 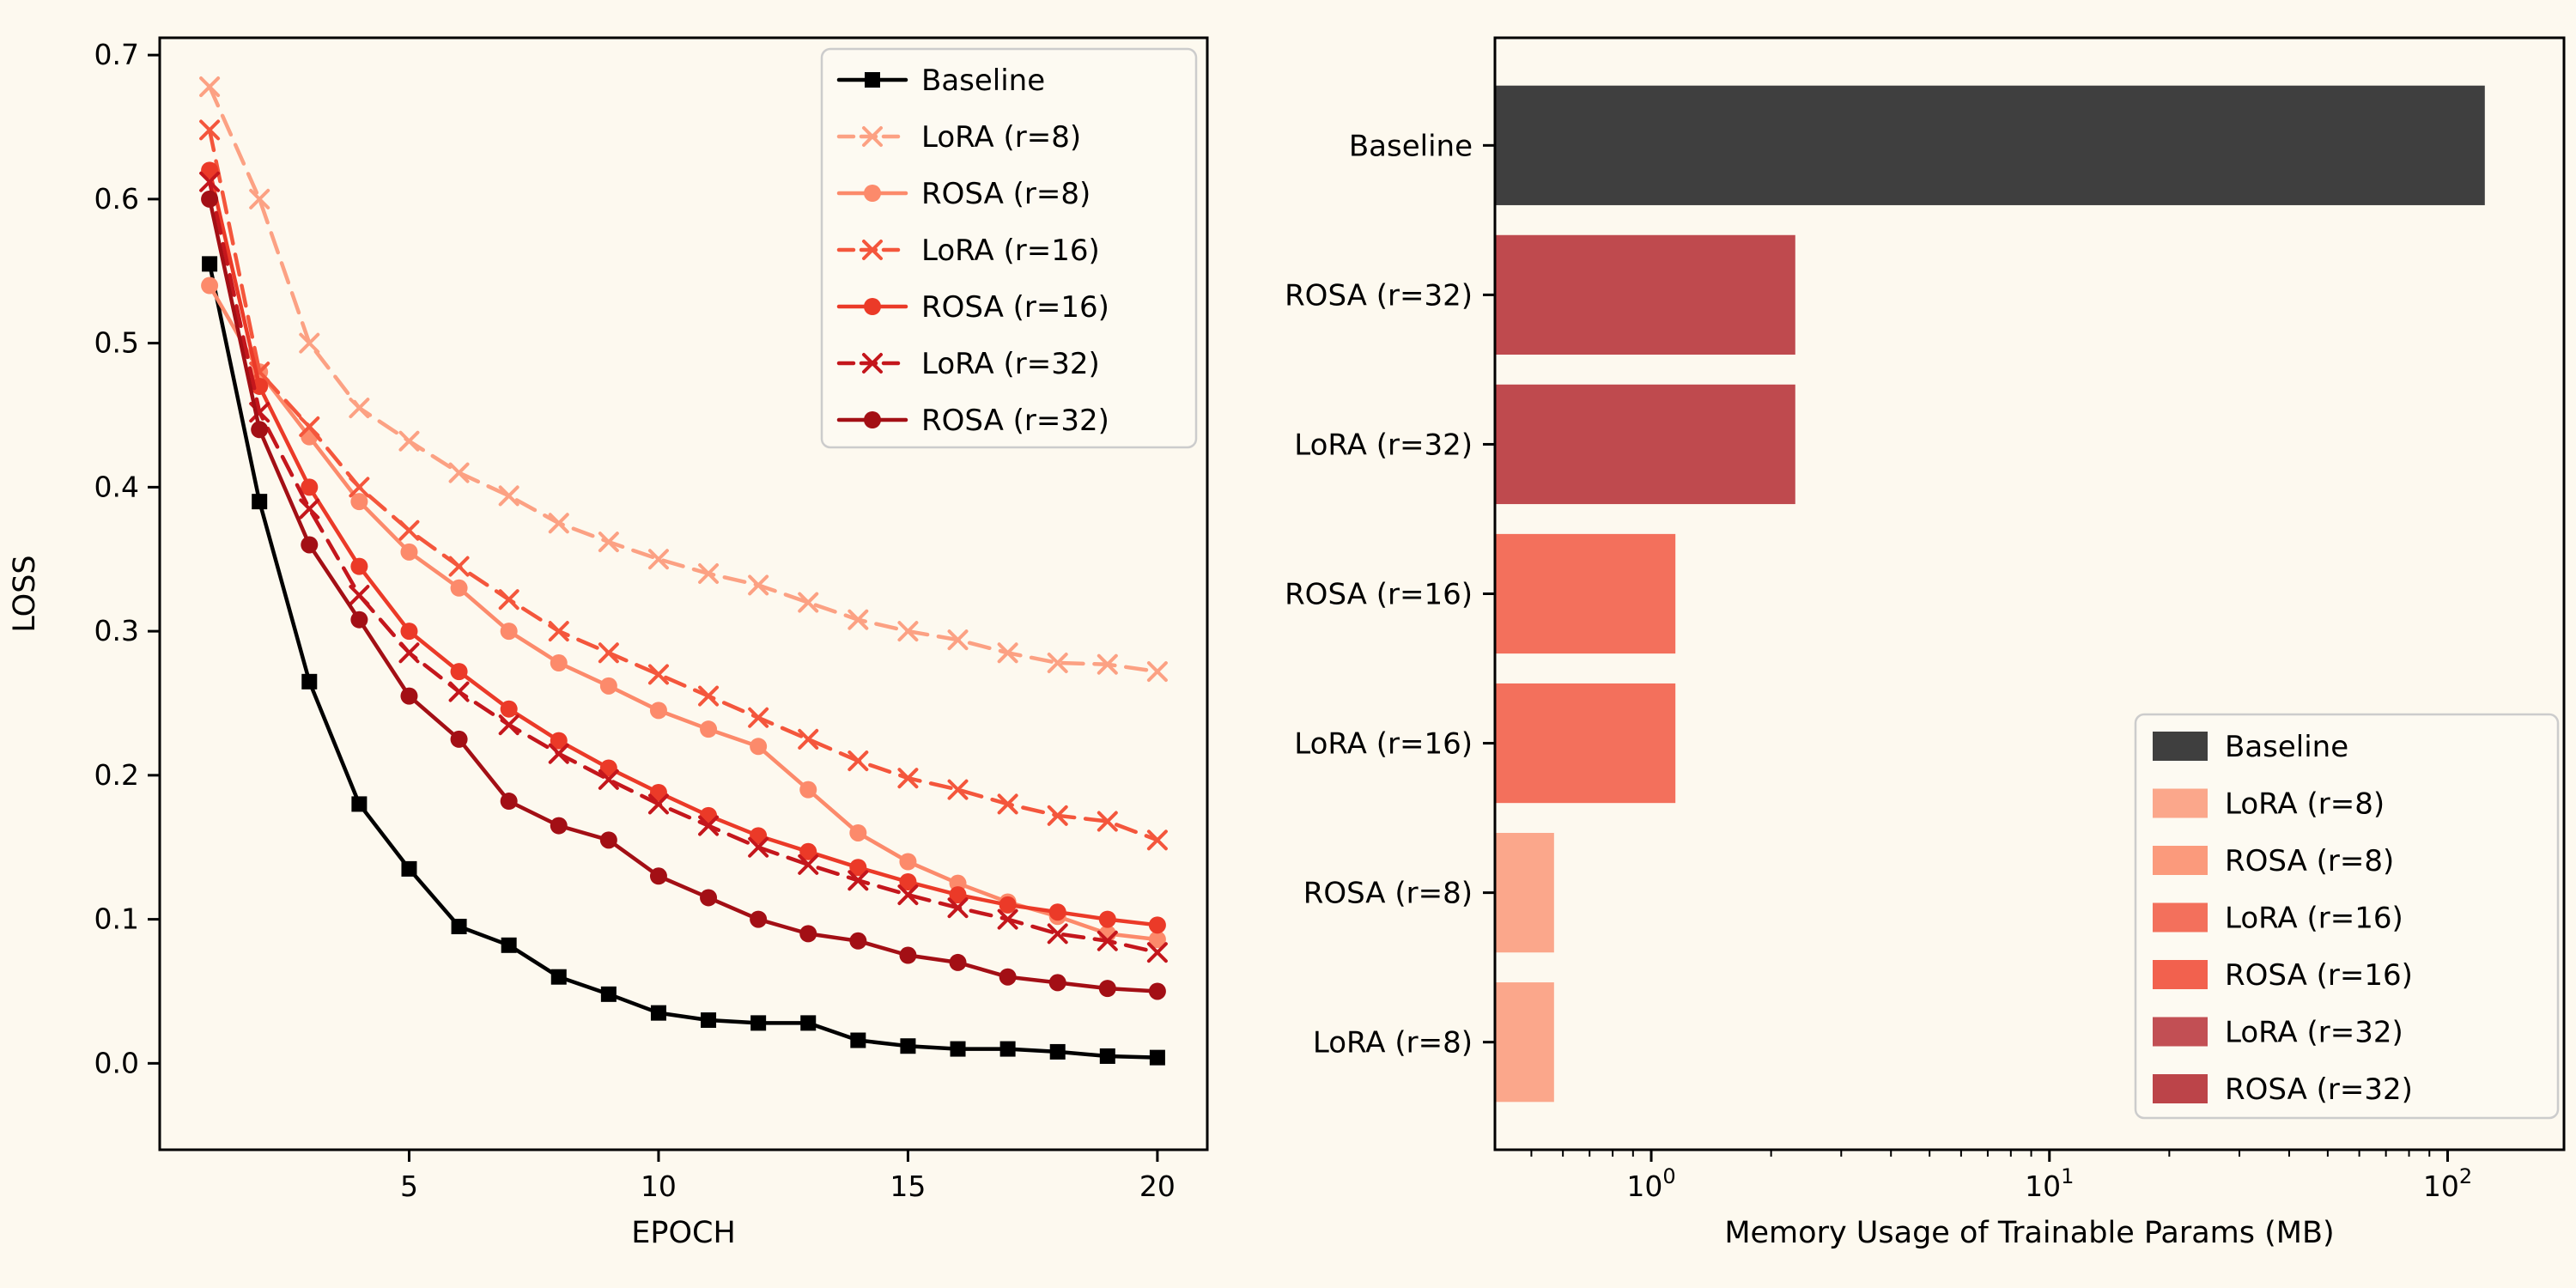 I want to click on y-tick-label: 0.4, so click(x=117, y=486).